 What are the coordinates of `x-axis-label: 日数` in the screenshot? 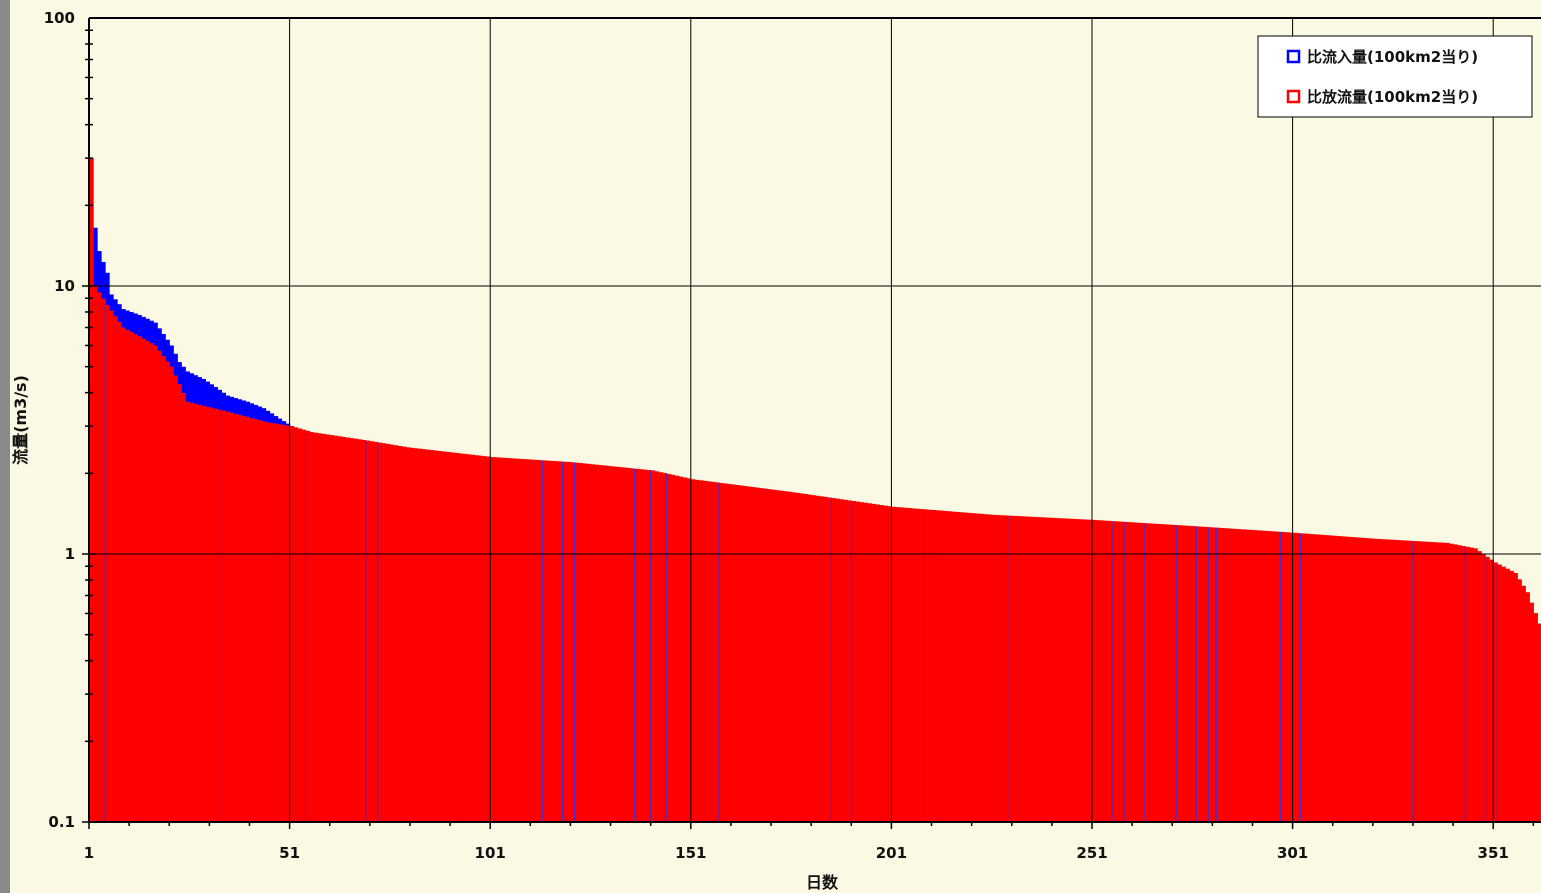 It's located at (822, 882).